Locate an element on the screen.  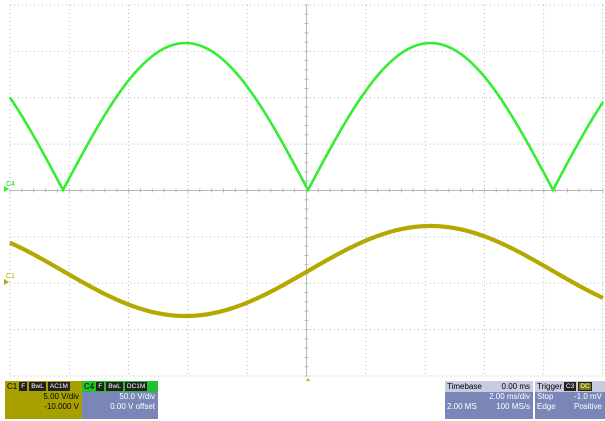
timebase-acquisition-row: 2.00 MS 100 MS/s is located at coordinates (489, 407).